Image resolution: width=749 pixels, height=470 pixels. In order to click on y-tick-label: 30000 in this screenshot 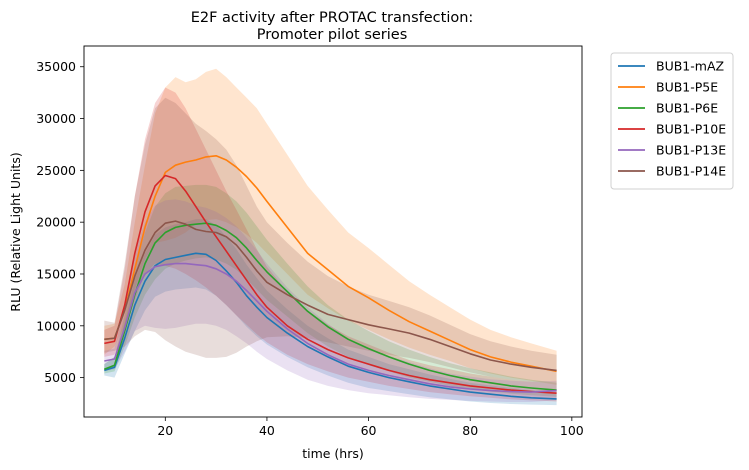, I will do `click(56, 118)`.